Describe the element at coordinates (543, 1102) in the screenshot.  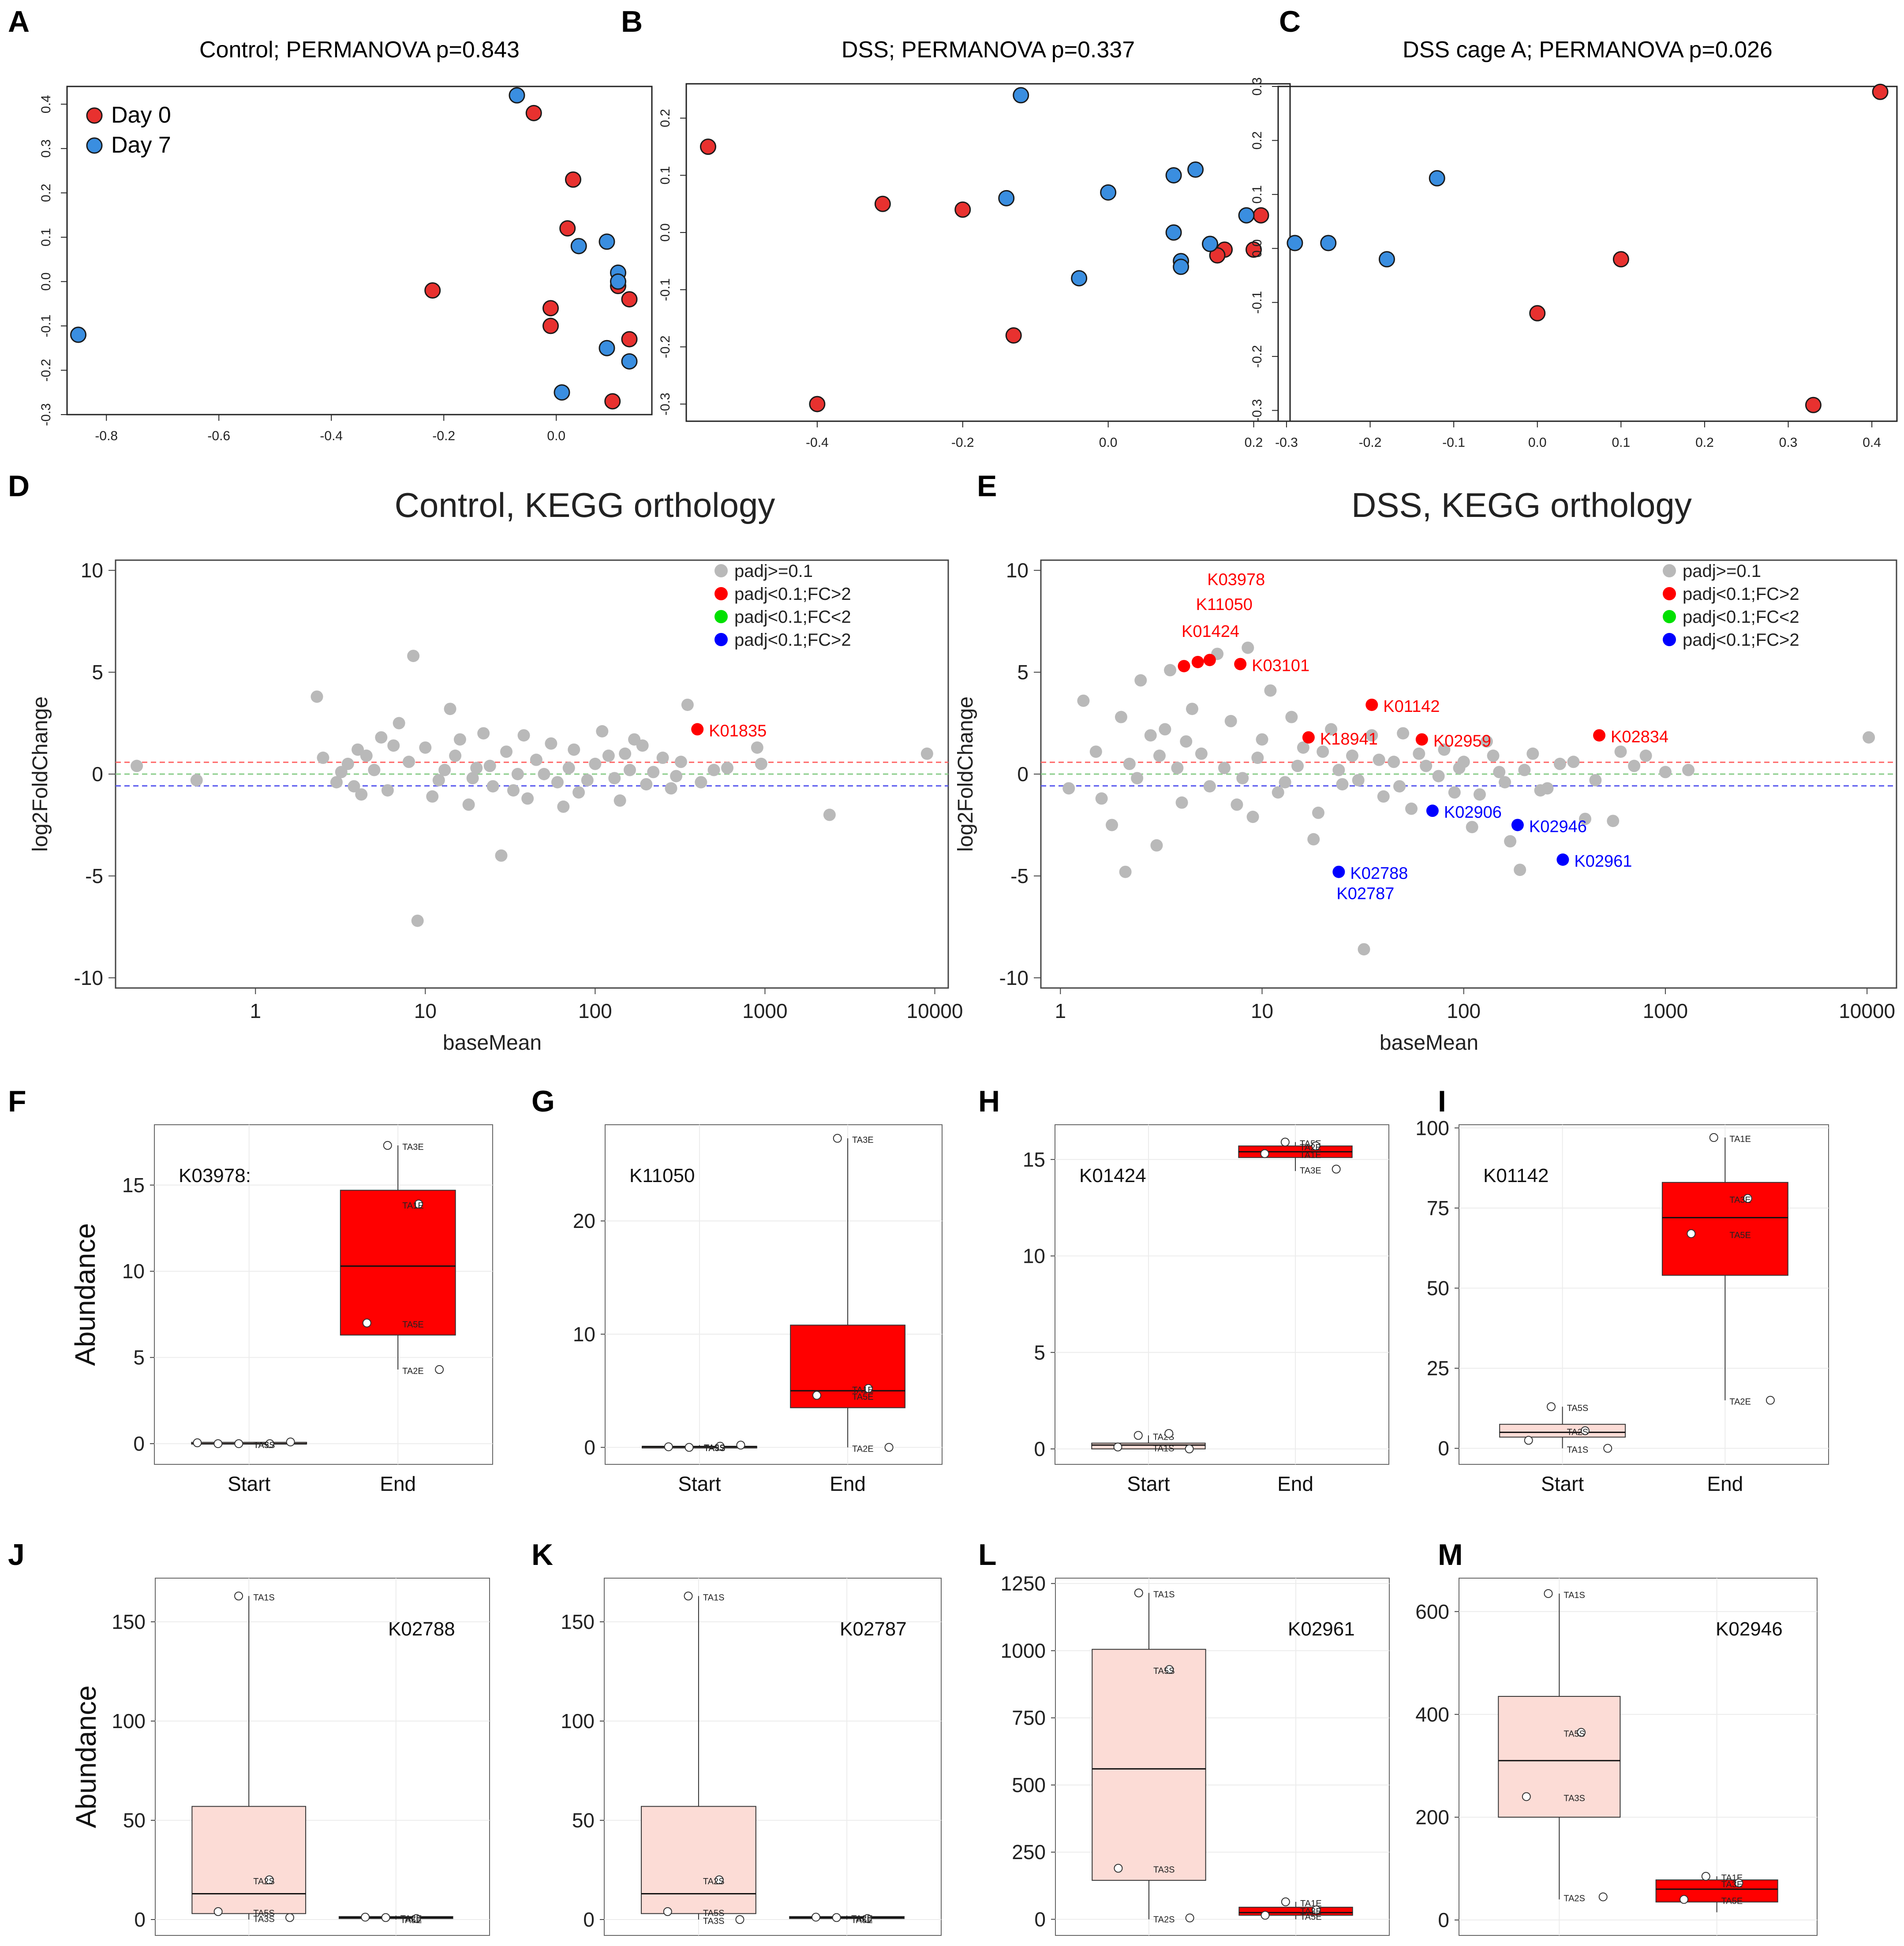
I see `panel-letter: G` at that location.